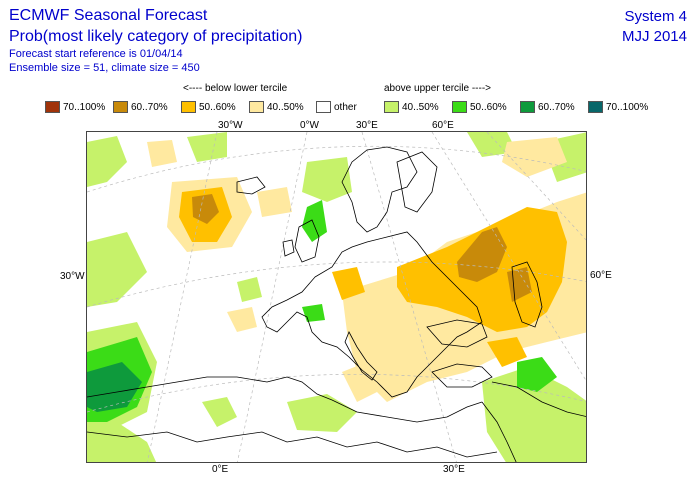 The width and height of the screenshot is (697, 480). Describe the element at coordinates (72, 276) in the screenshot. I see `axis-label-left-30w: 30°W` at that location.